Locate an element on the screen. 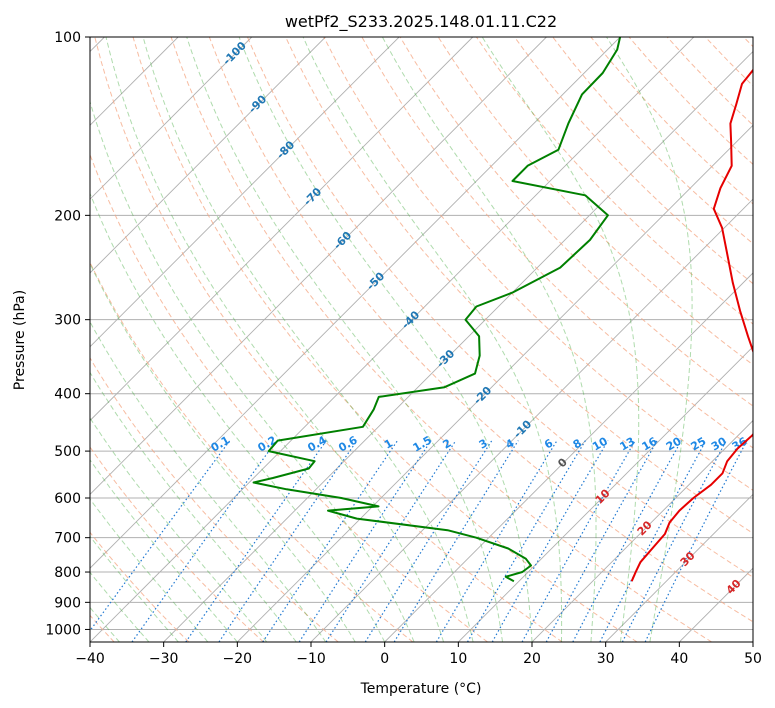  y-axis: 100 200 300 400 500 600 700 800 900 1000 is located at coordinates (67, 334).